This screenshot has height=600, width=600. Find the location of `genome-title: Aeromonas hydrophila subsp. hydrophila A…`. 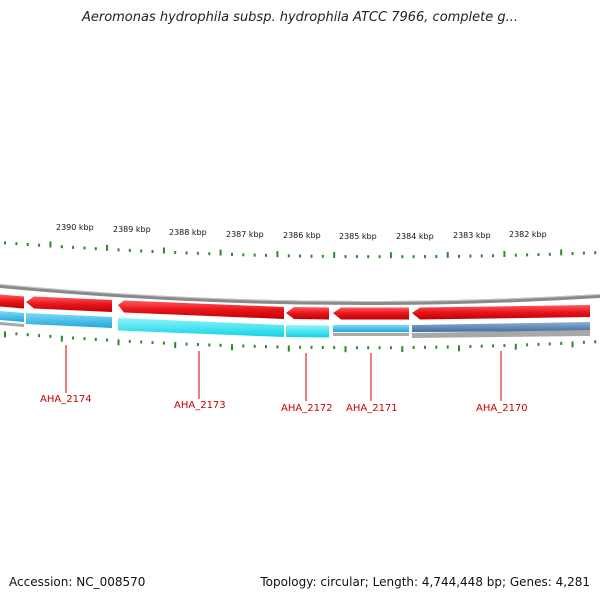

genome-title: Aeromonas hydrophila subsp. hydrophila A… is located at coordinates (300, 17).